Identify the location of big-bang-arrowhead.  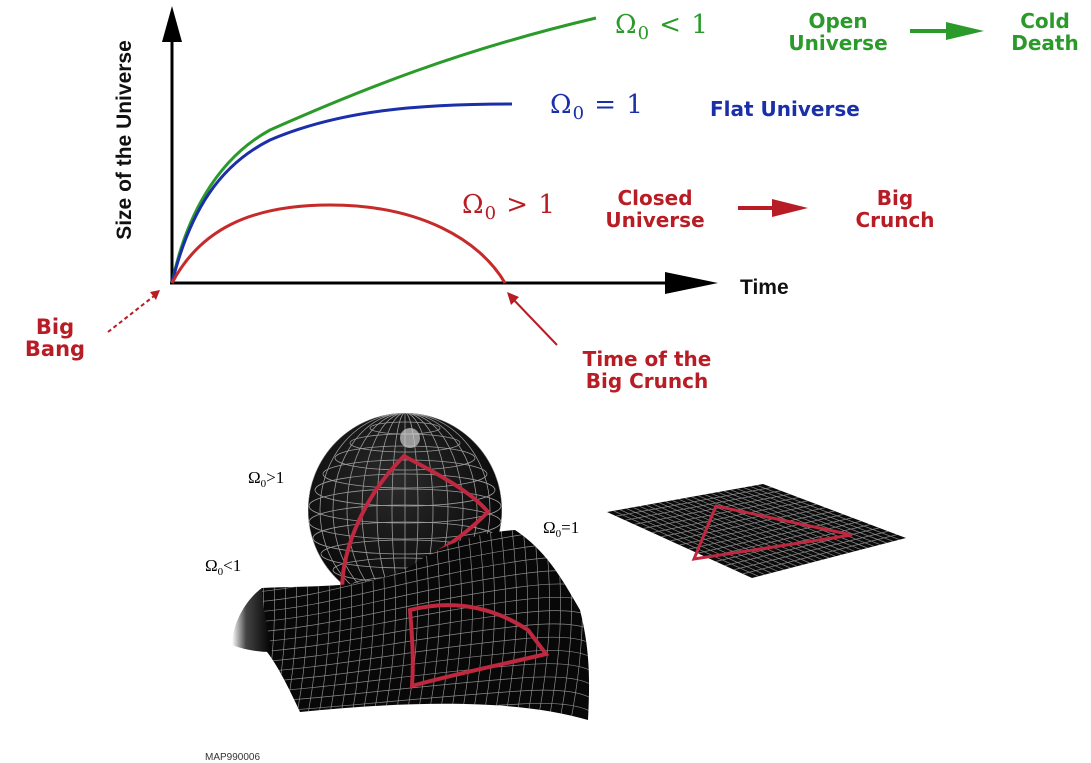
(155, 295).